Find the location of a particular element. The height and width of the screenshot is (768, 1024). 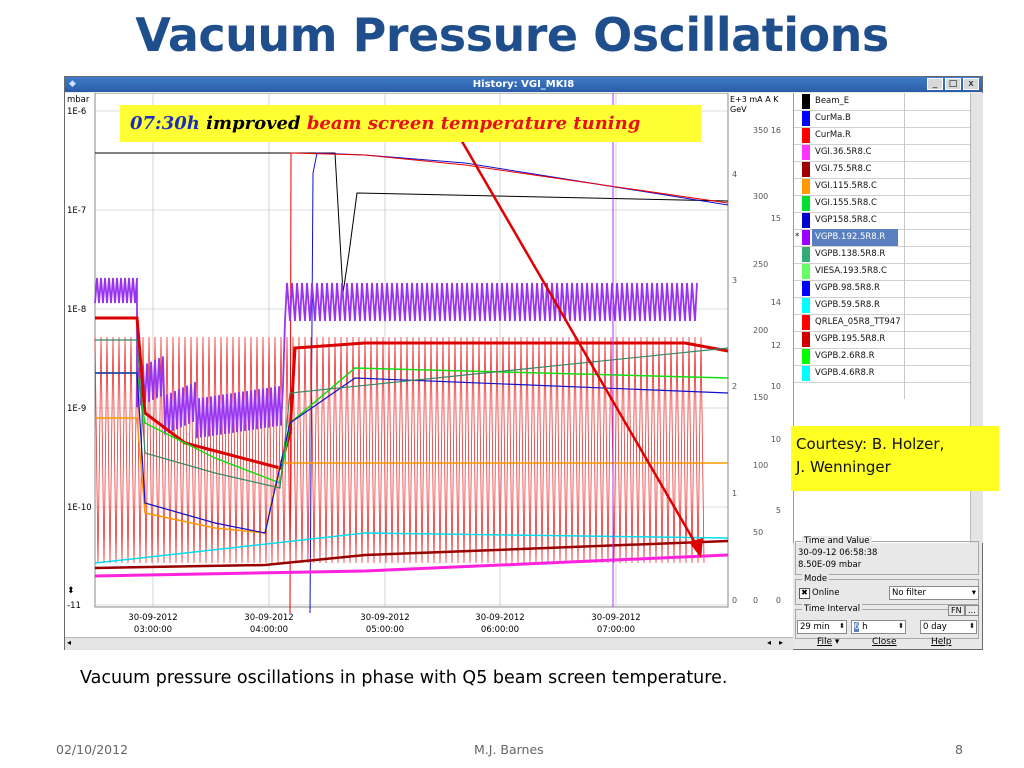

right-axis-label: 250 is located at coordinates (760, 264).